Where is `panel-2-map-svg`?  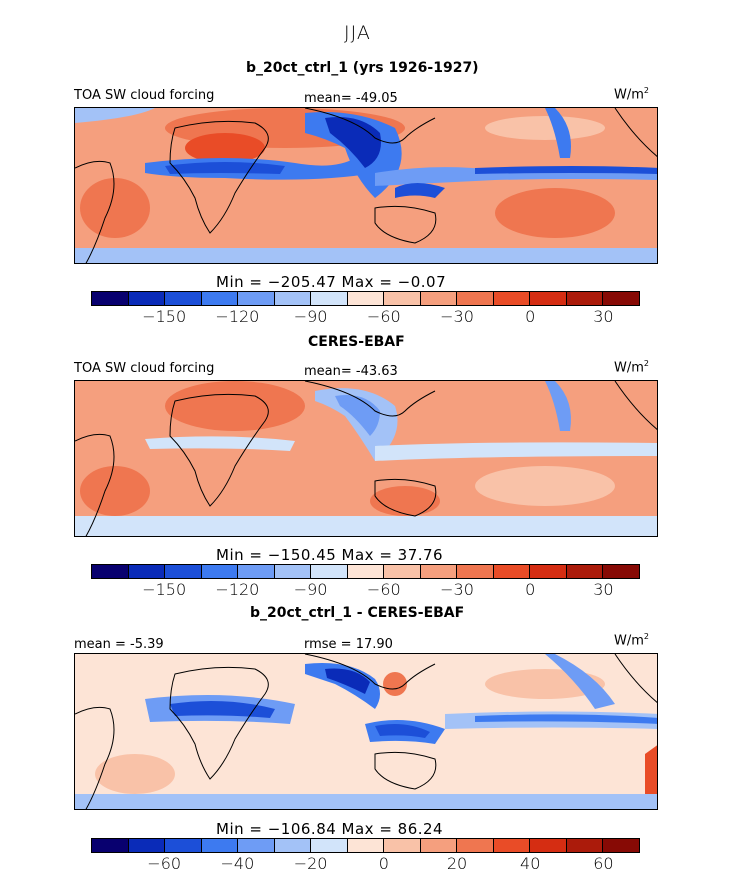
panel-2-map-svg is located at coordinates (366, 458).